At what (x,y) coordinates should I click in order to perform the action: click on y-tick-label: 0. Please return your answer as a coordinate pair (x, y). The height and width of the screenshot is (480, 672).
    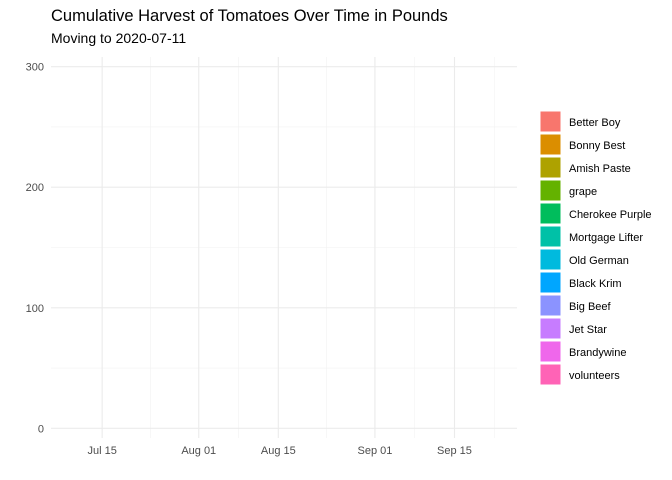
    Looking at the image, I should click on (41, 429).